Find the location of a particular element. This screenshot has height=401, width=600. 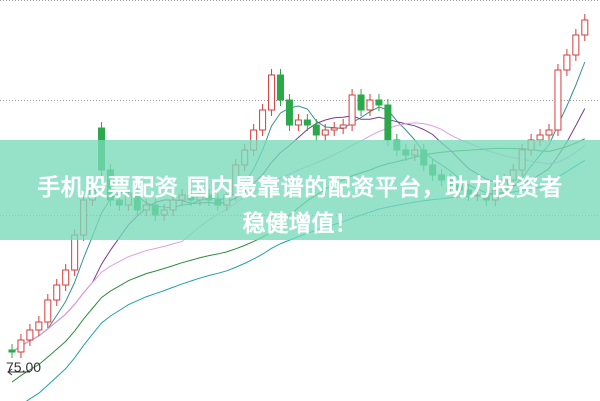

banner-line-1: 手机股票配资 国内最靠谱的配资平台，助力投资者 is located at coordinates (300, 188).